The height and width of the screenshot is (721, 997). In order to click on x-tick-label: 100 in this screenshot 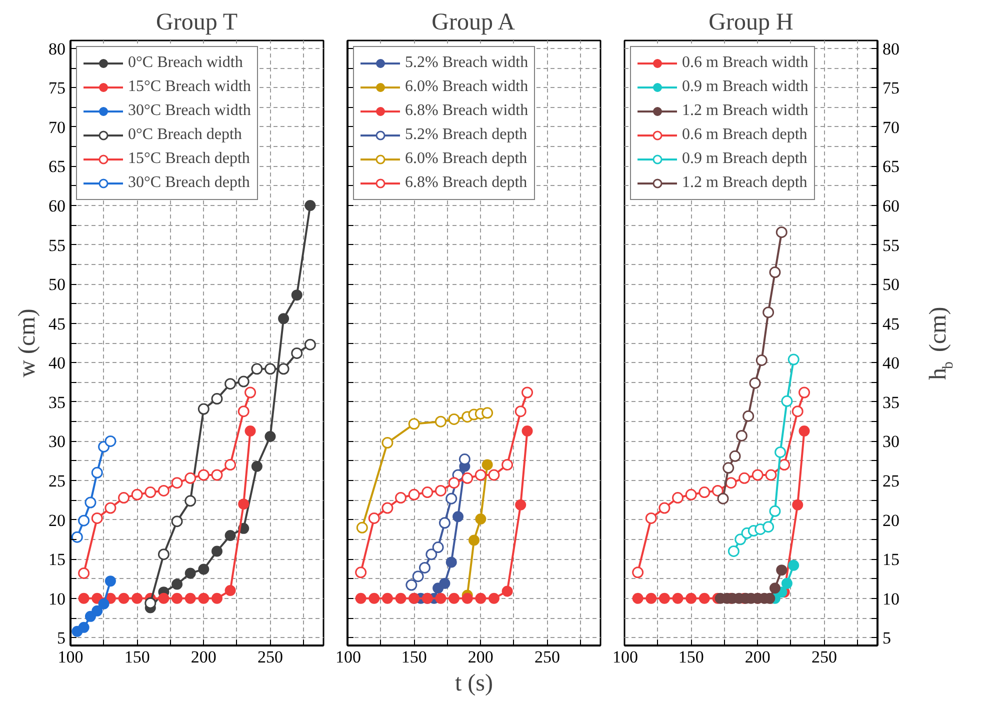, I will do `click(625, 657)`.